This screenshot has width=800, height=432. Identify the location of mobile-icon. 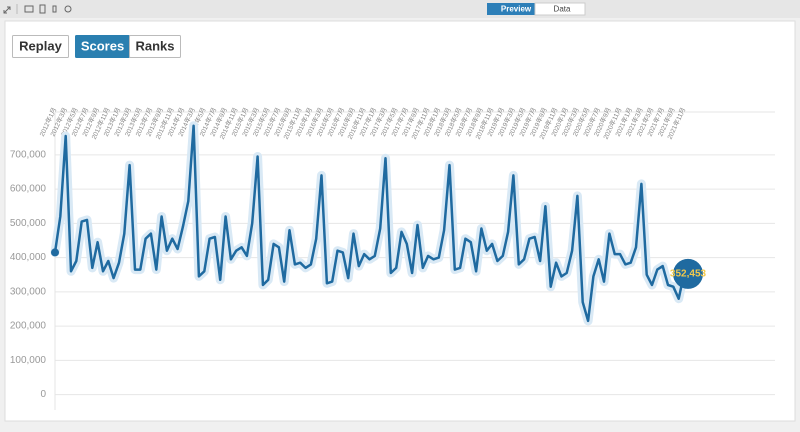
(54, 9).